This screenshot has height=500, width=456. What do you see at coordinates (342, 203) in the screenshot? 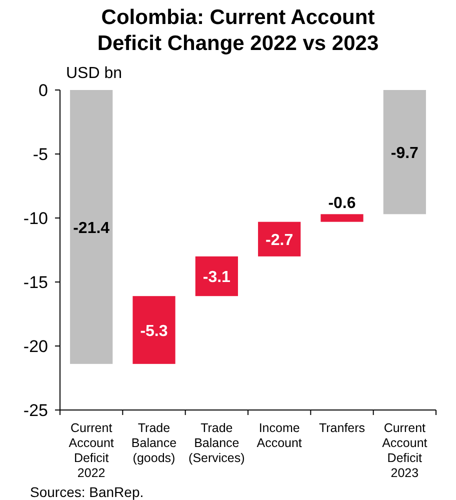
I see `data-label: -0.6` at bounding box center [342, 203].